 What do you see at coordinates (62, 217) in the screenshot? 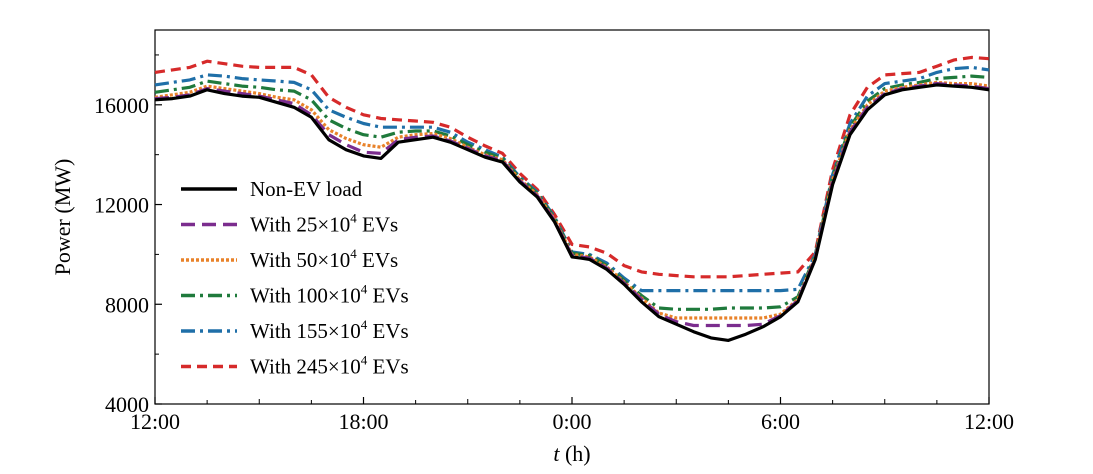
I see `y-axis-label: Power (MW)` at bounding box center [62, 217].